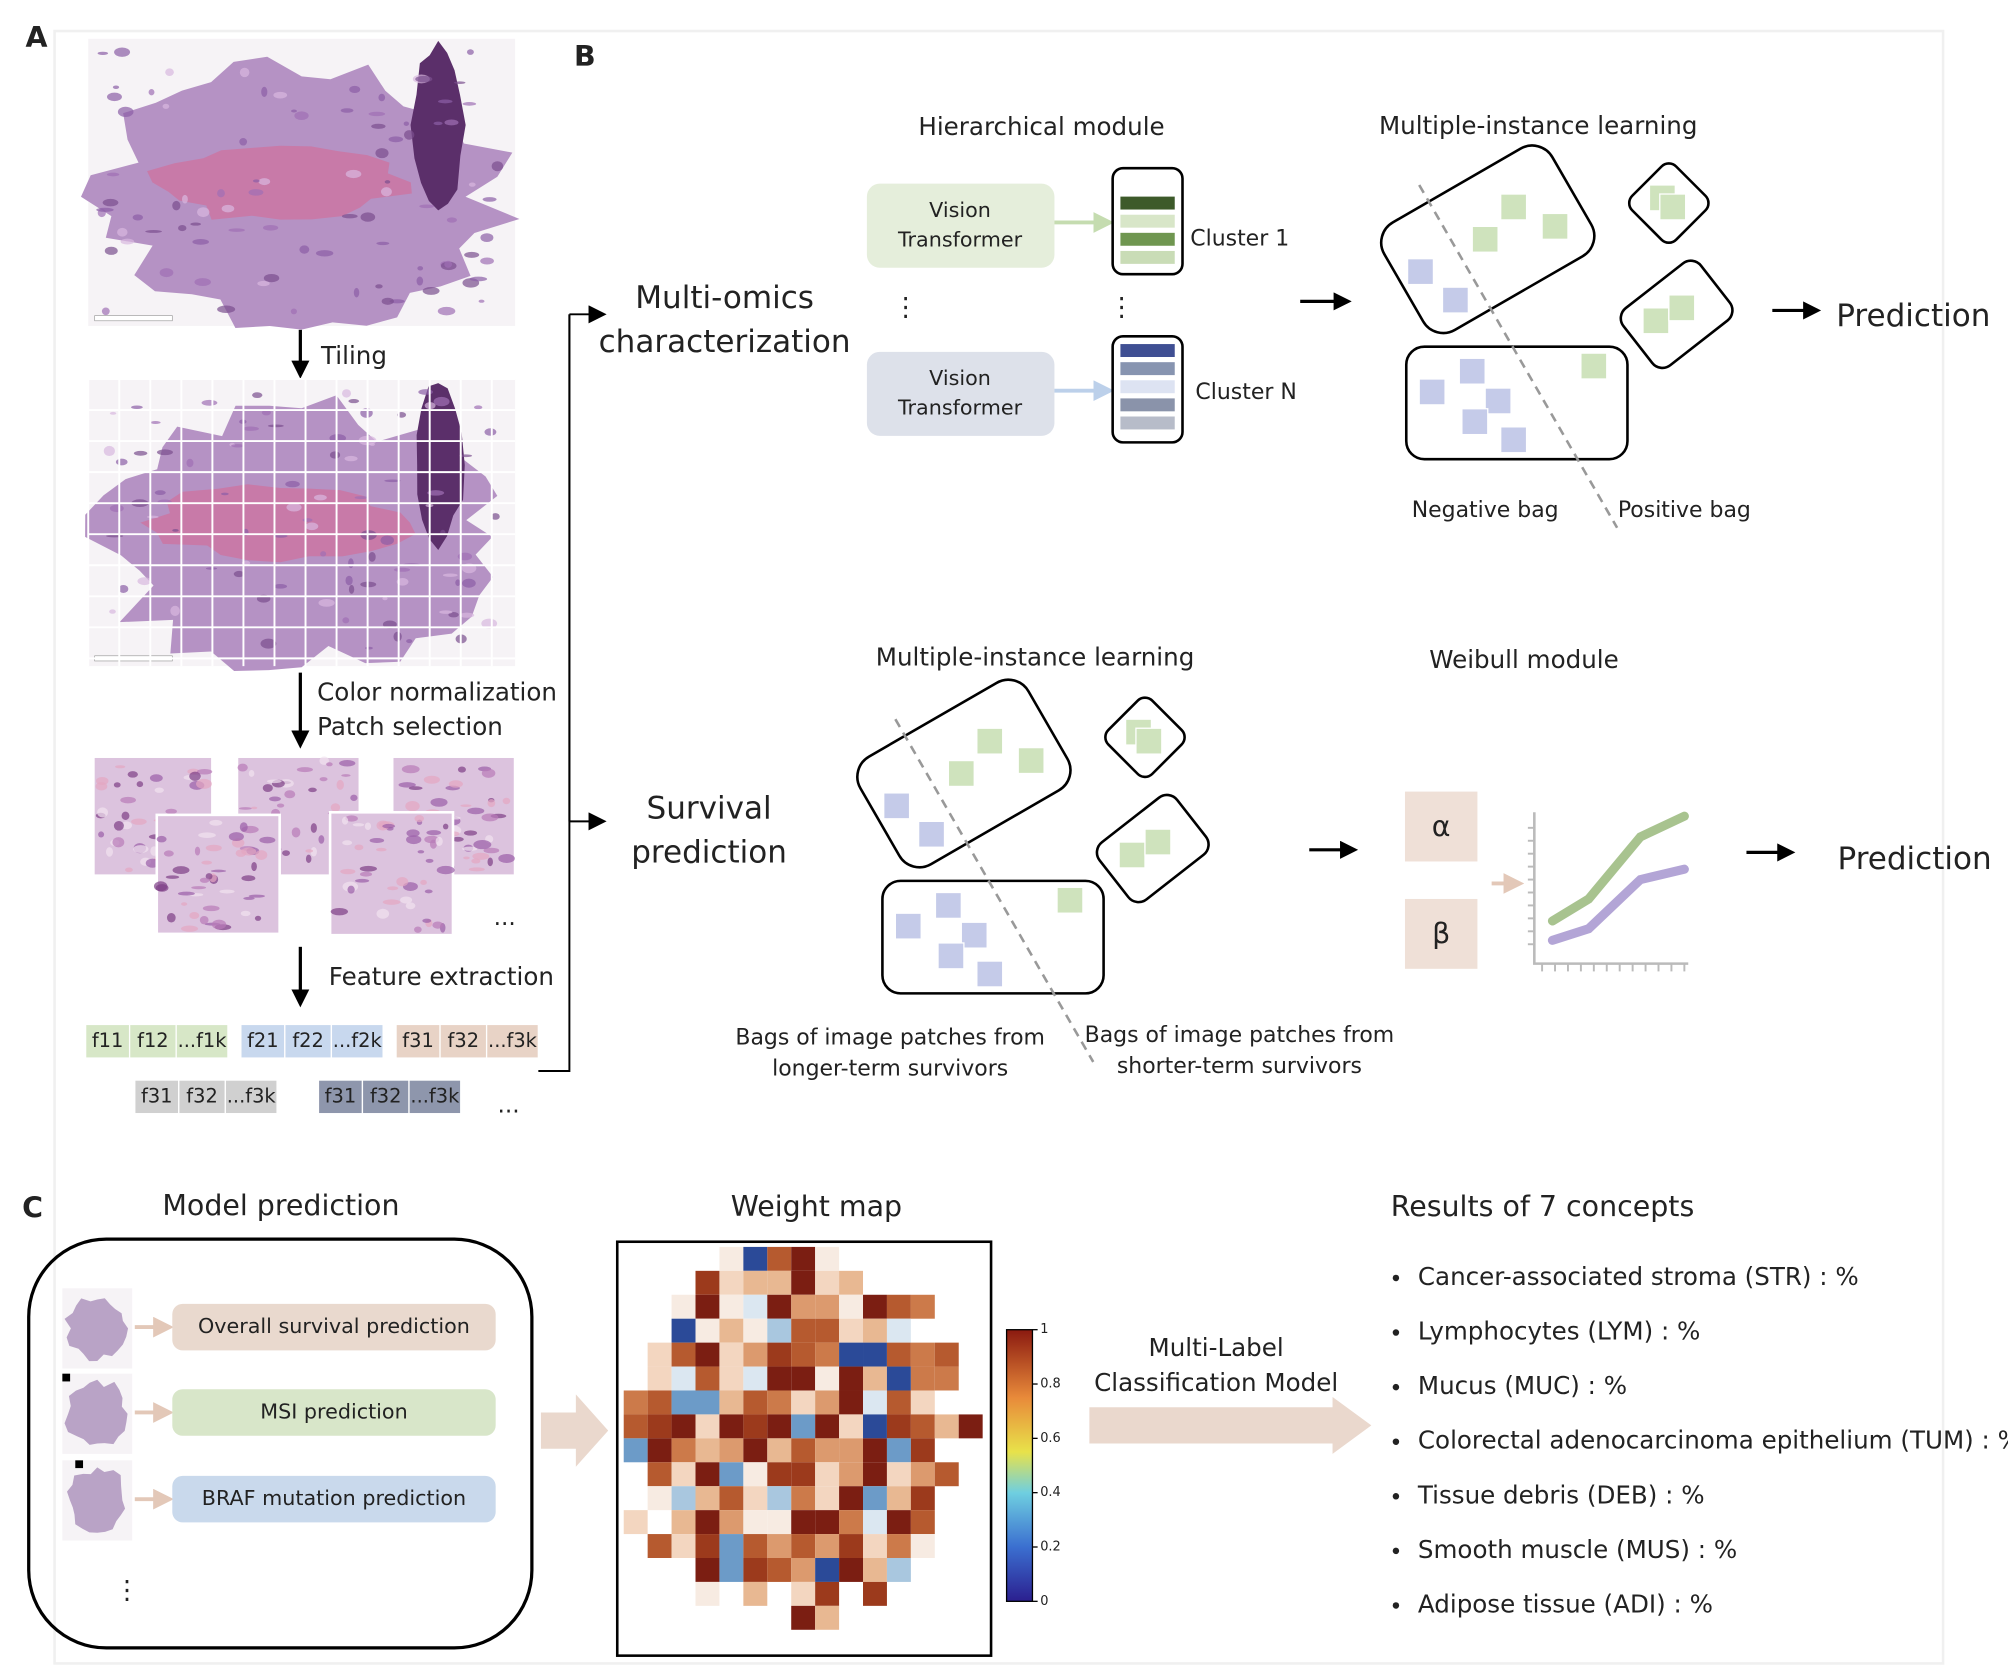 The image size is (2008, 1670). I want to click on task-label: BRAF mutation prediction, so click(334, 1498).